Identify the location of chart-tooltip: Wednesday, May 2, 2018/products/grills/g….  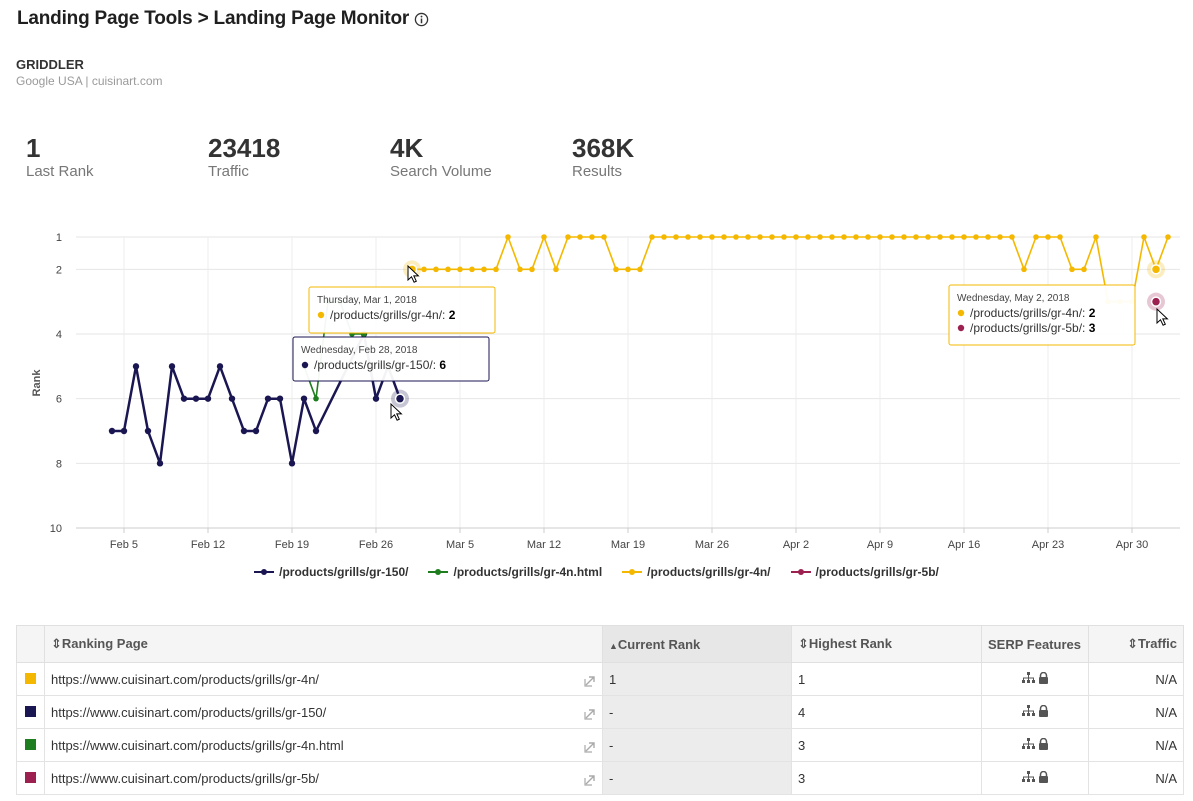
(1042, 315).